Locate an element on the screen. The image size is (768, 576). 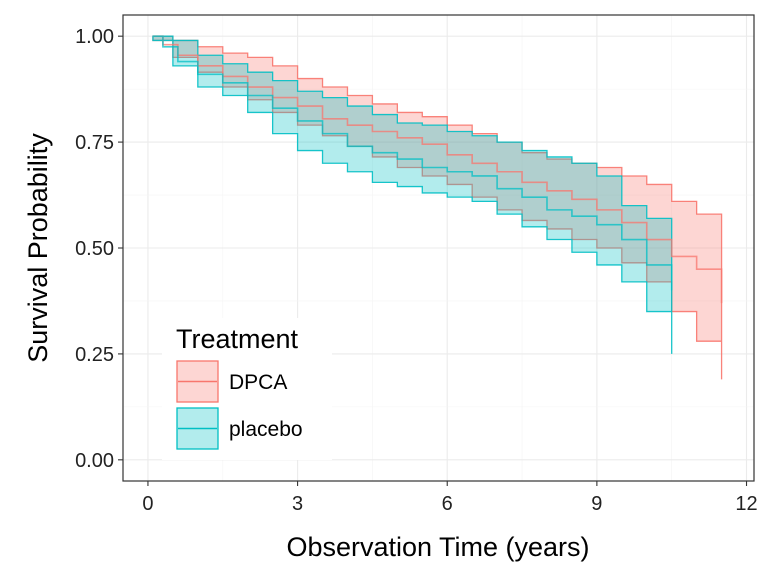
y-tick-label: 0.00 is located at coordinates (94, 461).